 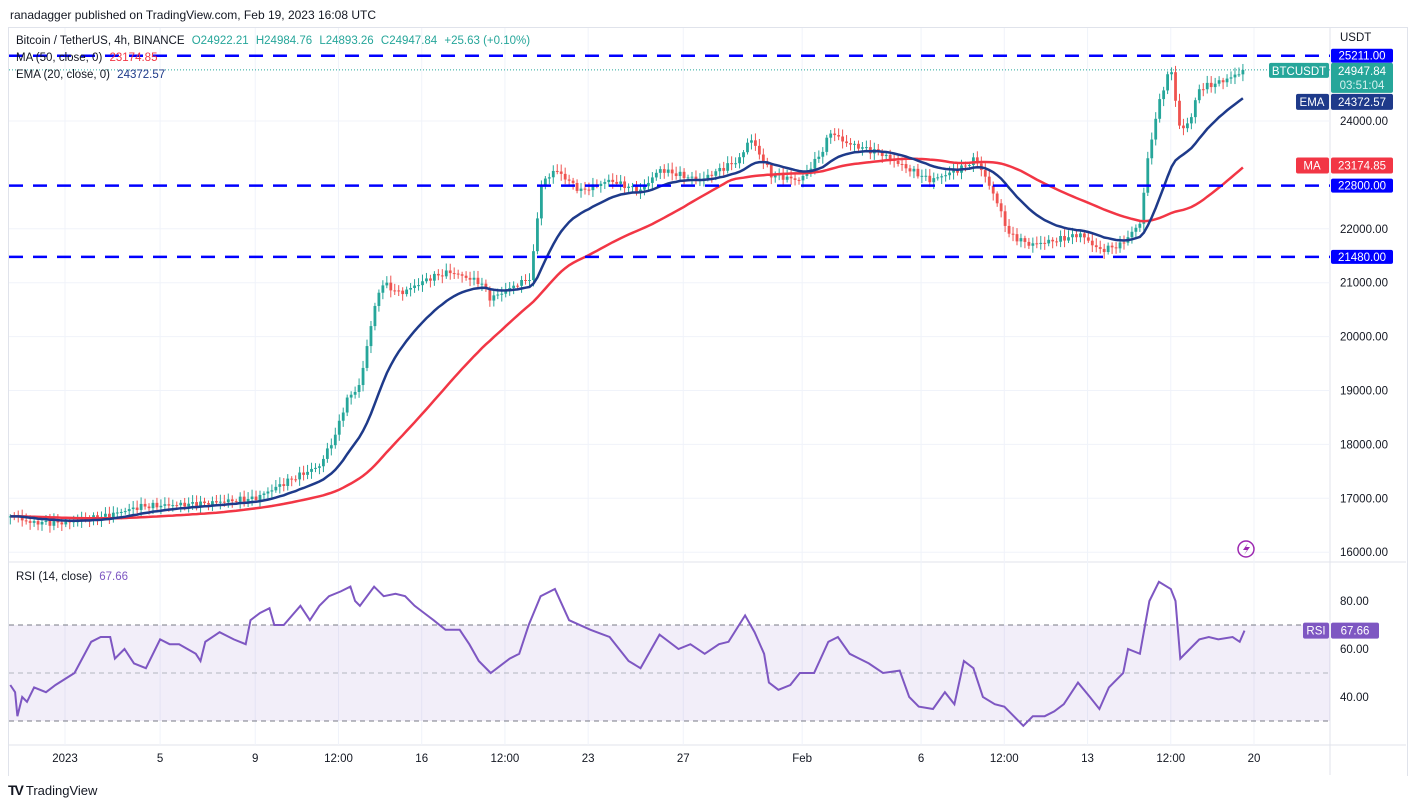 What do you see at coordinates (1312, 103) in the screenshot?
I see `ema-tag-label: EMA` at bounding box center [1312, 103].